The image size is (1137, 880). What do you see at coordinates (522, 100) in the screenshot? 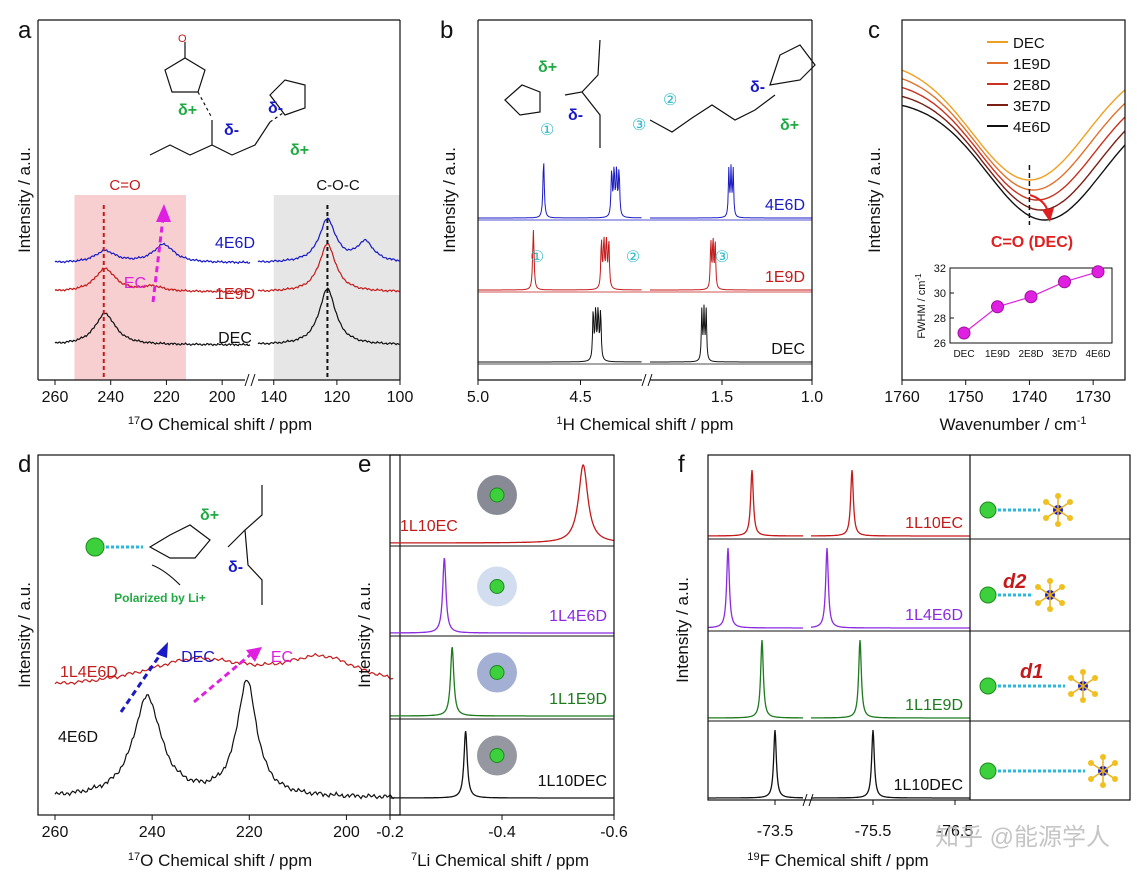
I see `ec-ring` at bounding box center [522, 100].